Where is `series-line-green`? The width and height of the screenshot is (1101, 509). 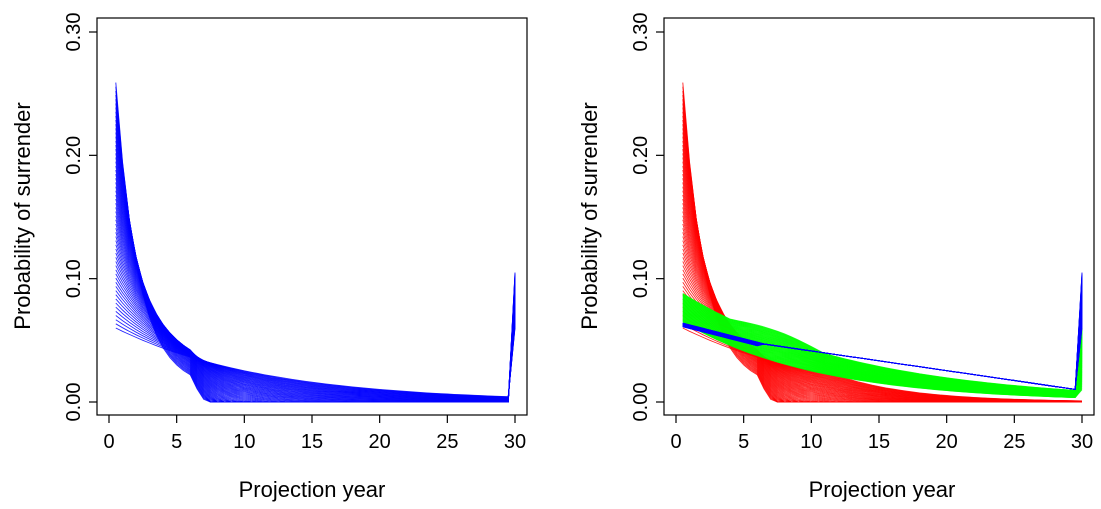
series-line-green is located at coordinates (882, 342).